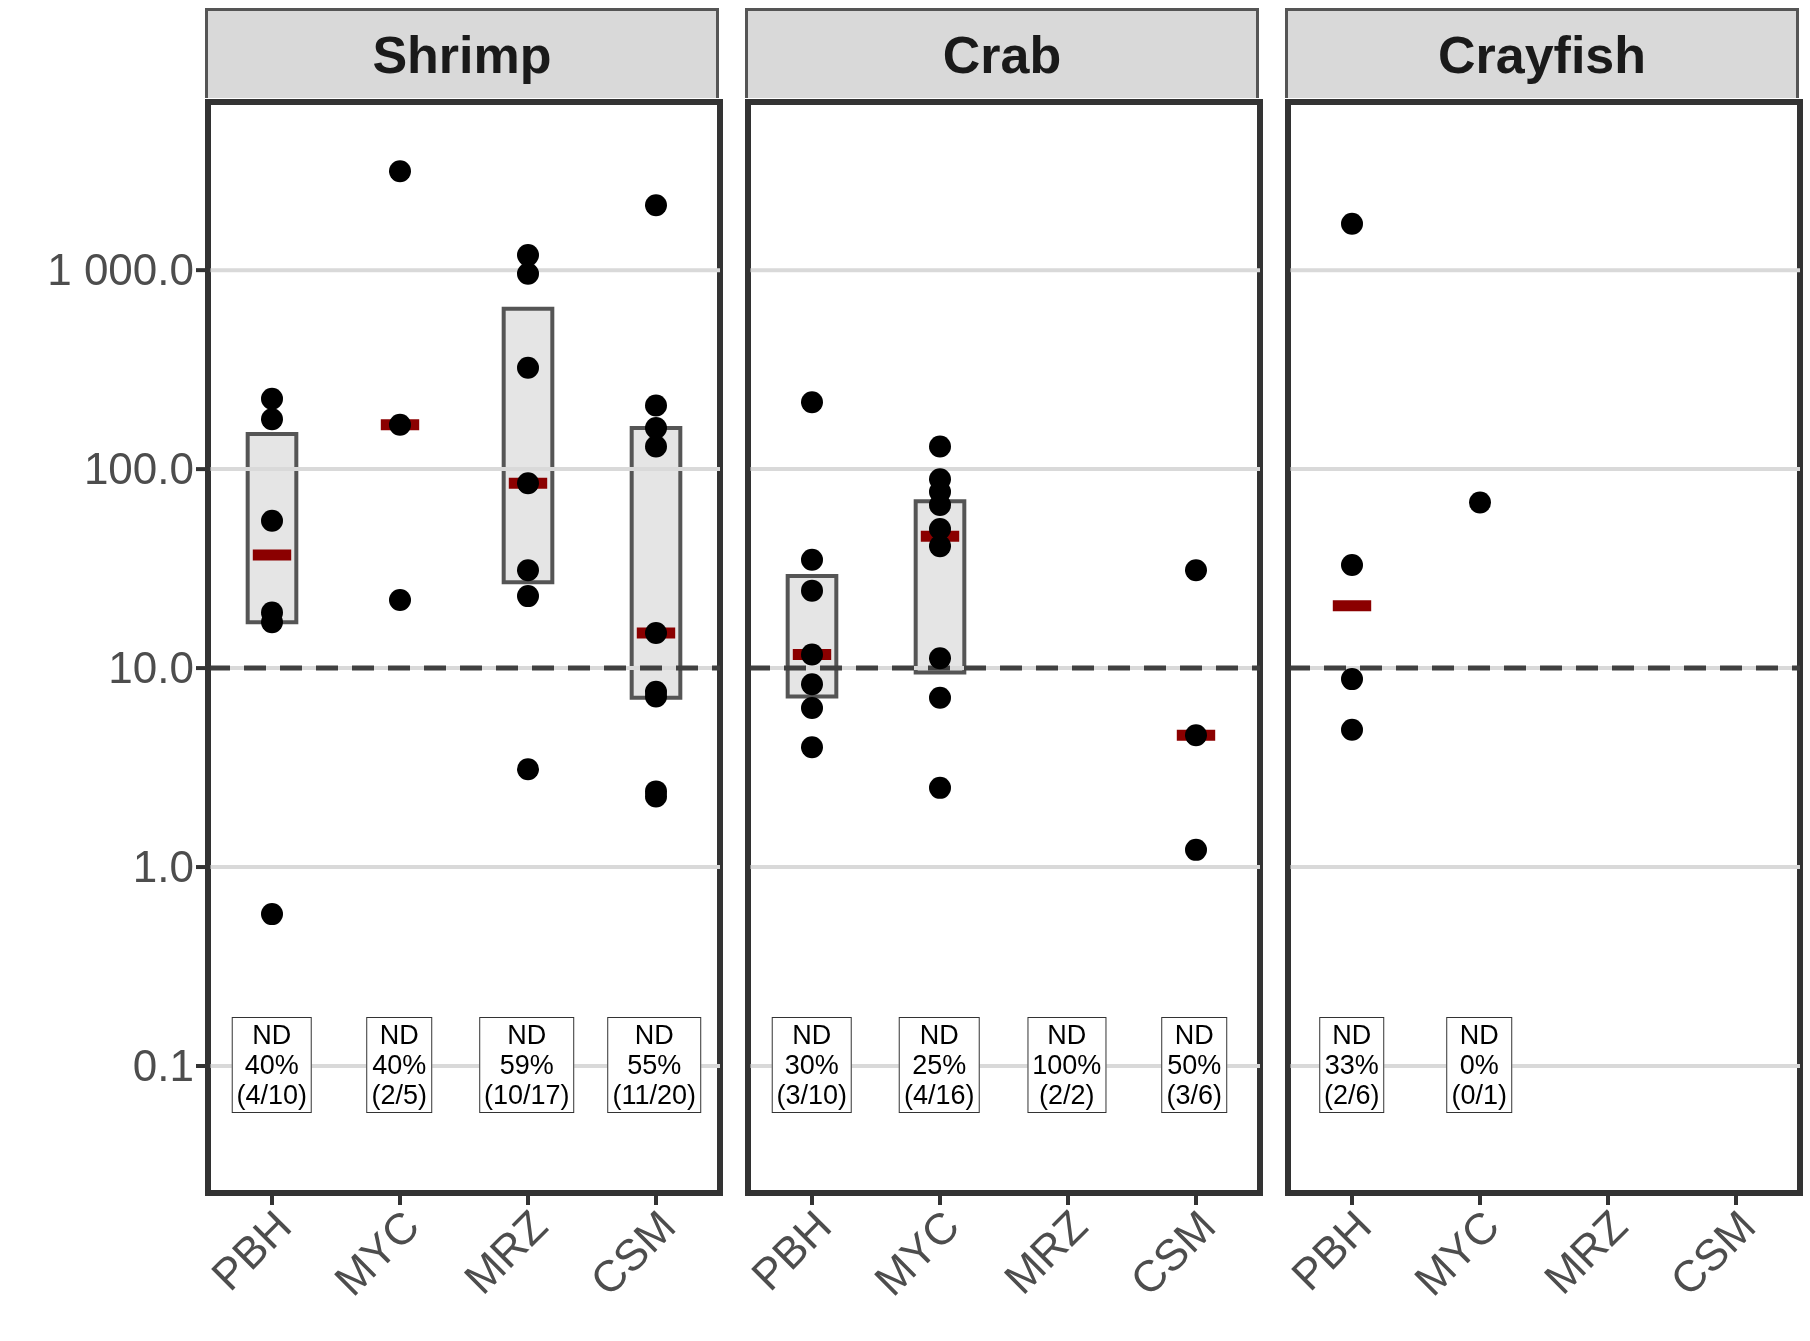 The image size is (1810, 1341). I want to click on annotation: ND 100% (2/2), so click(1067, 1065).